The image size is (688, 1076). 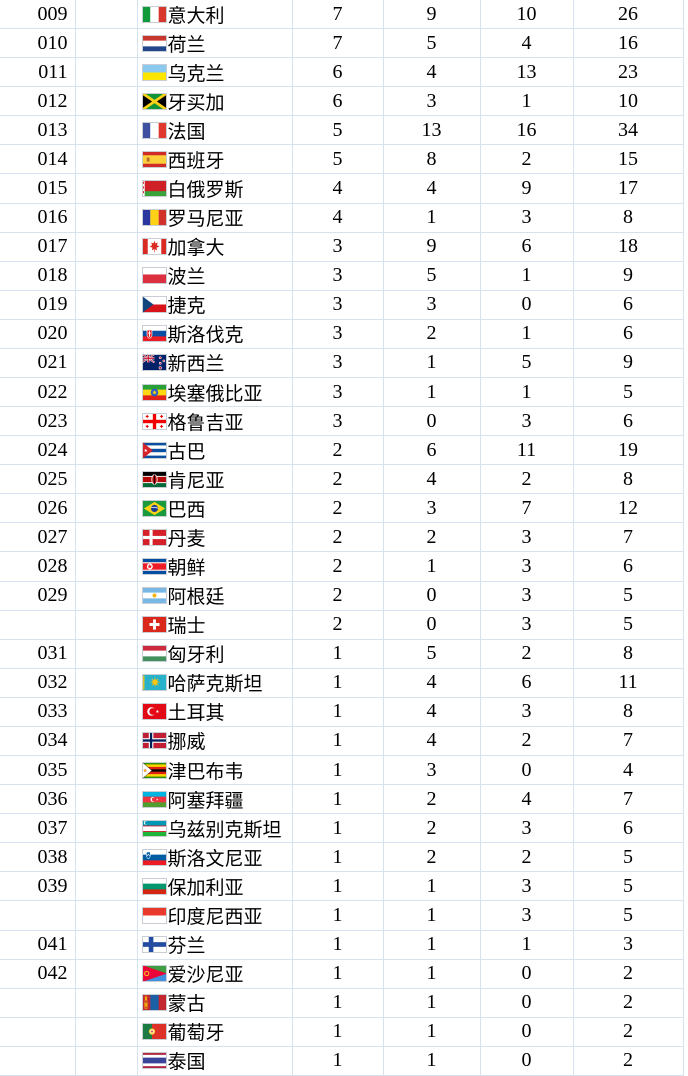 What do you see at coordinates (38, 304) in the screenshot?
I see `rank-cell: 019` at bounding box center [38, 304].